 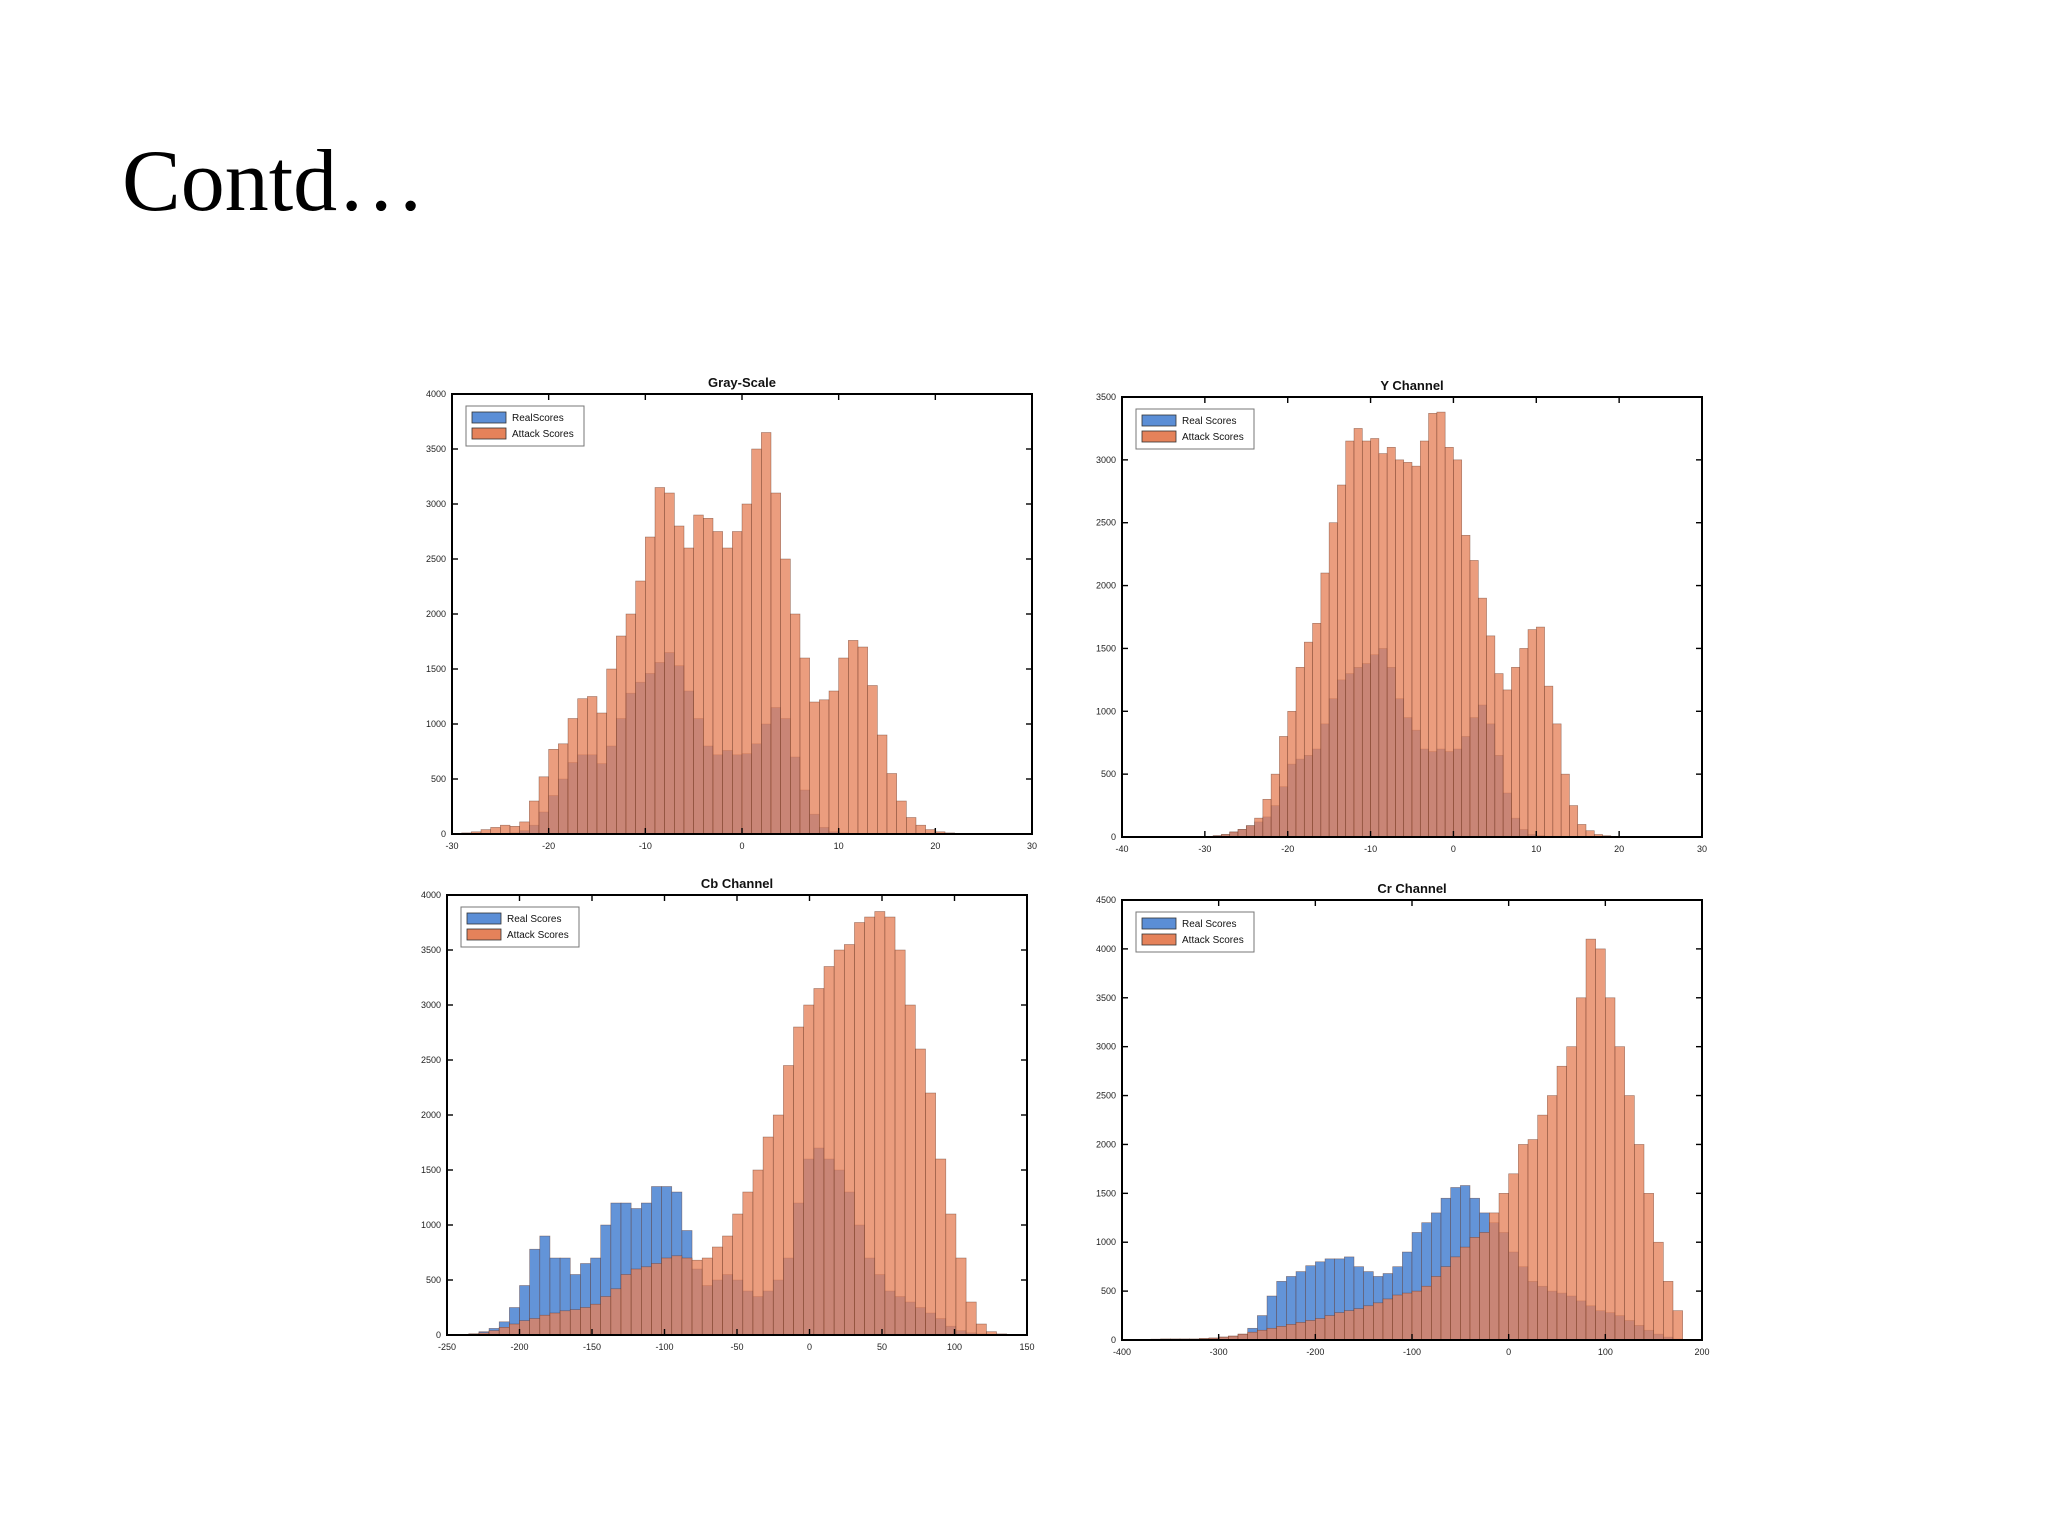 What do you see at coordinates (664, 1347) in the screenshot?
I see `x-tick-label: -100` at bounding box center [664, 1347].